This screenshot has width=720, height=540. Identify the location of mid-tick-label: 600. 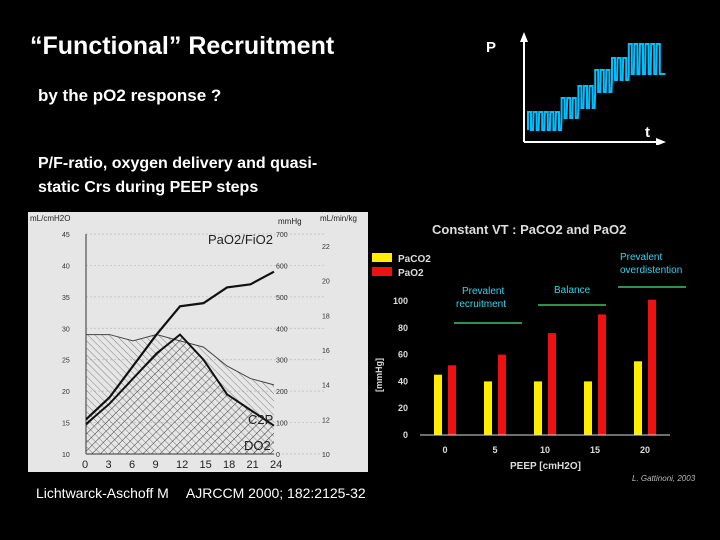
(282, 266).